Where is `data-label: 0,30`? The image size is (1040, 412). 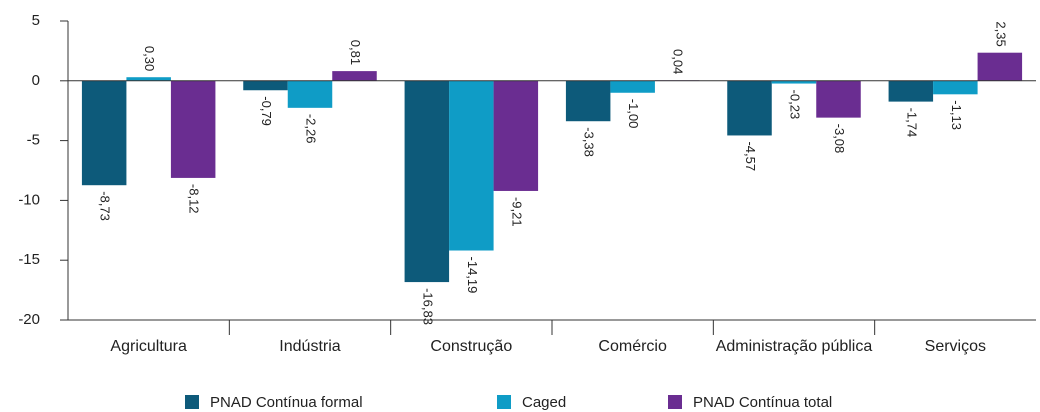 data-label: 0,30 is located at coordinates (149, 58).